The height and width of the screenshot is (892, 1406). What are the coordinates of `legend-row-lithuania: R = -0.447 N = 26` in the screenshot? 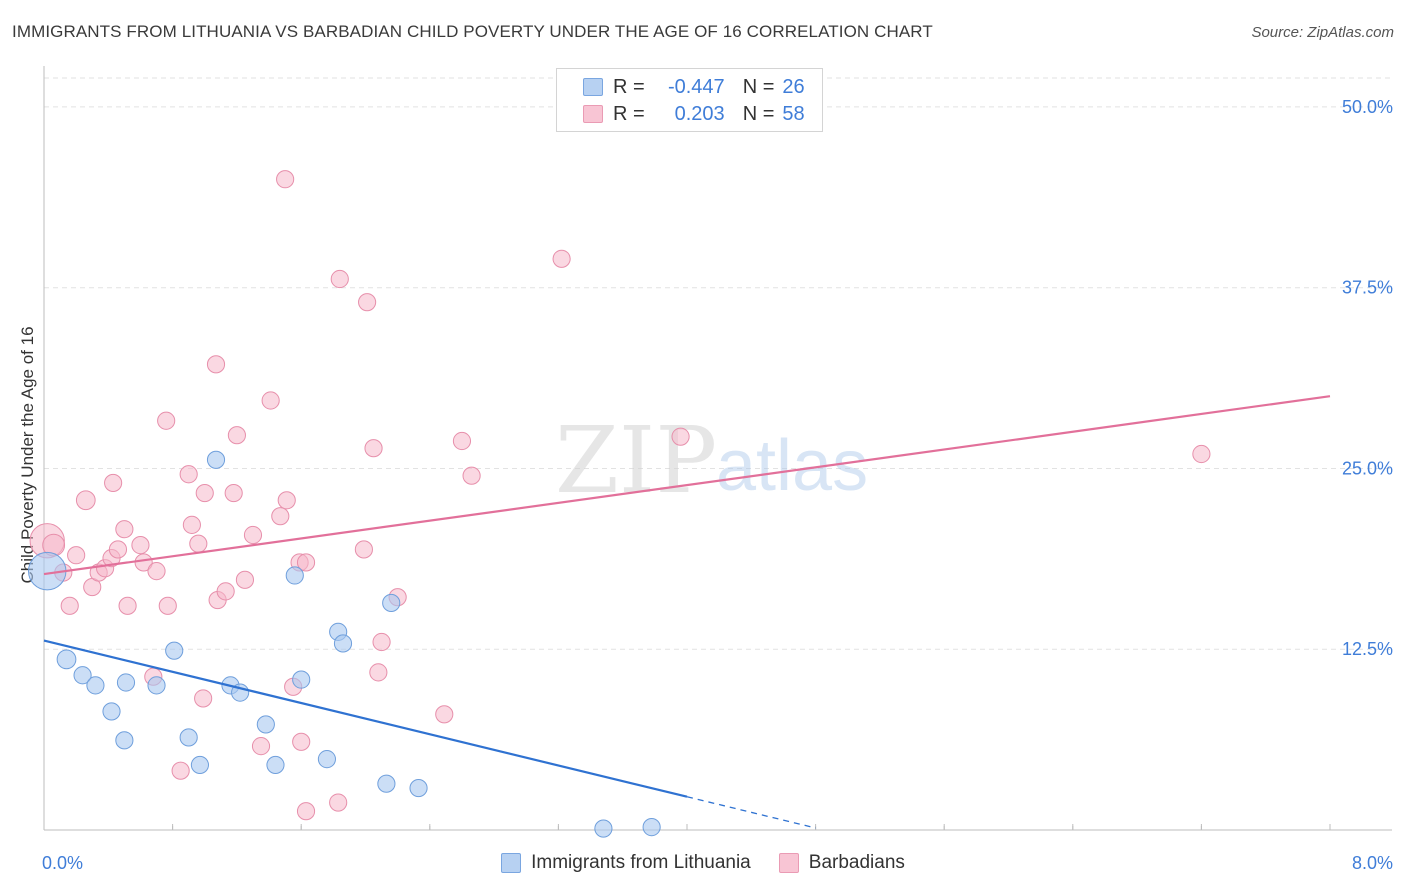 It's located at (694, 87).